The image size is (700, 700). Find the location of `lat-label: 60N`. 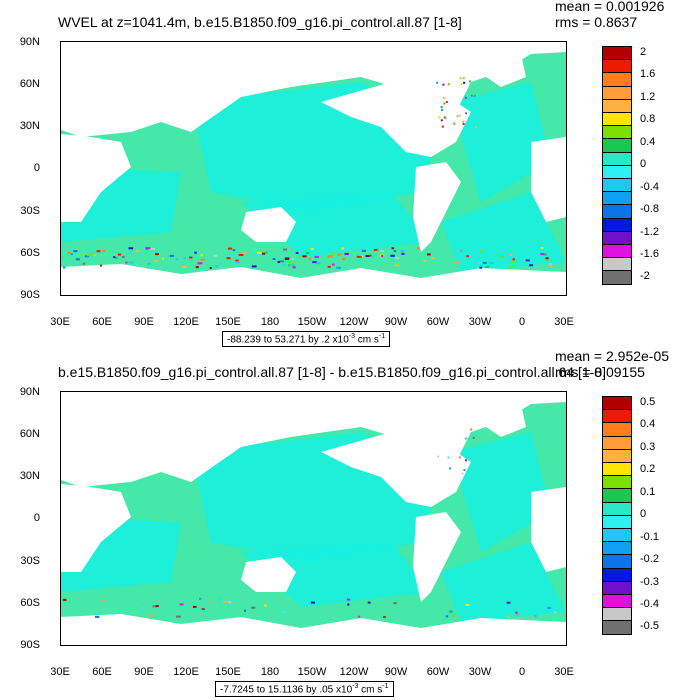

lat-label: 60N is located at coordinates (29, 84).